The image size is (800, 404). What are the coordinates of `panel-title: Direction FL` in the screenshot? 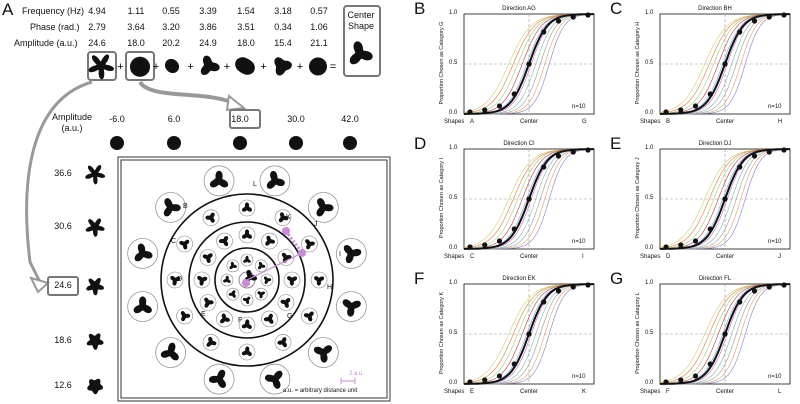 It's located at (715, 279).